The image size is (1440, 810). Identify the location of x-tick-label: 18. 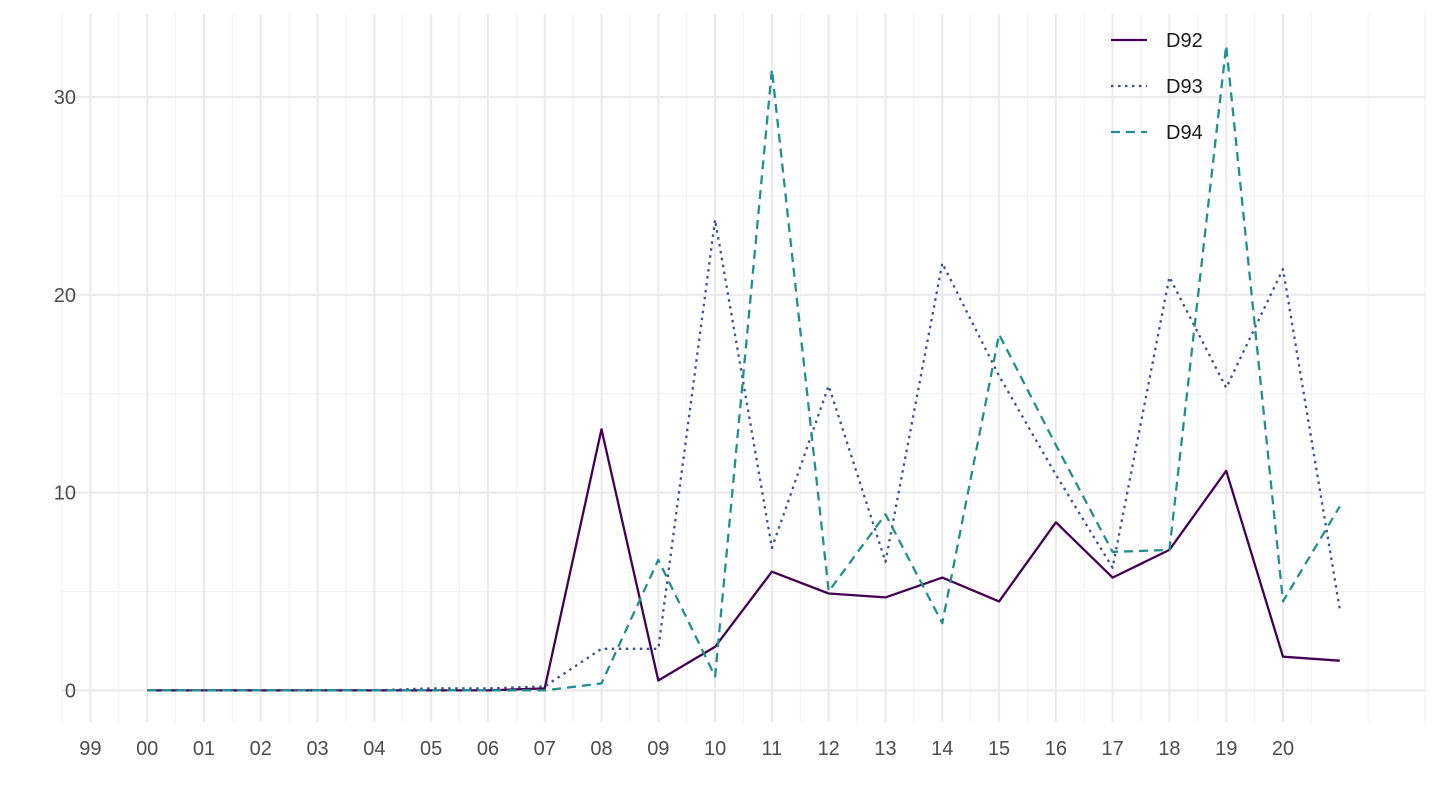
(1169, 749).